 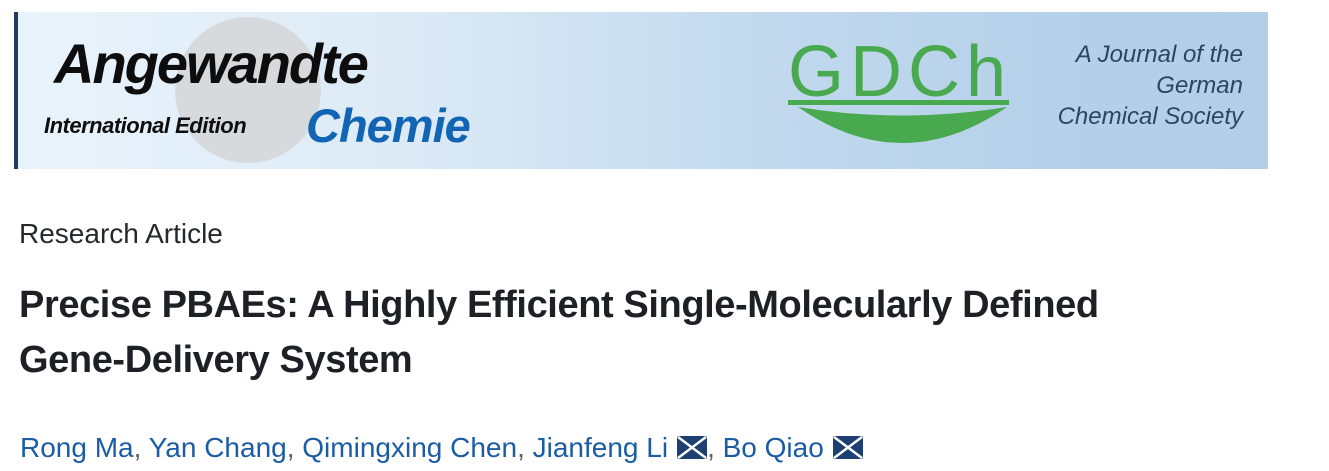 I want to click on gdch-arc-icon, so click(x=902, y=125).